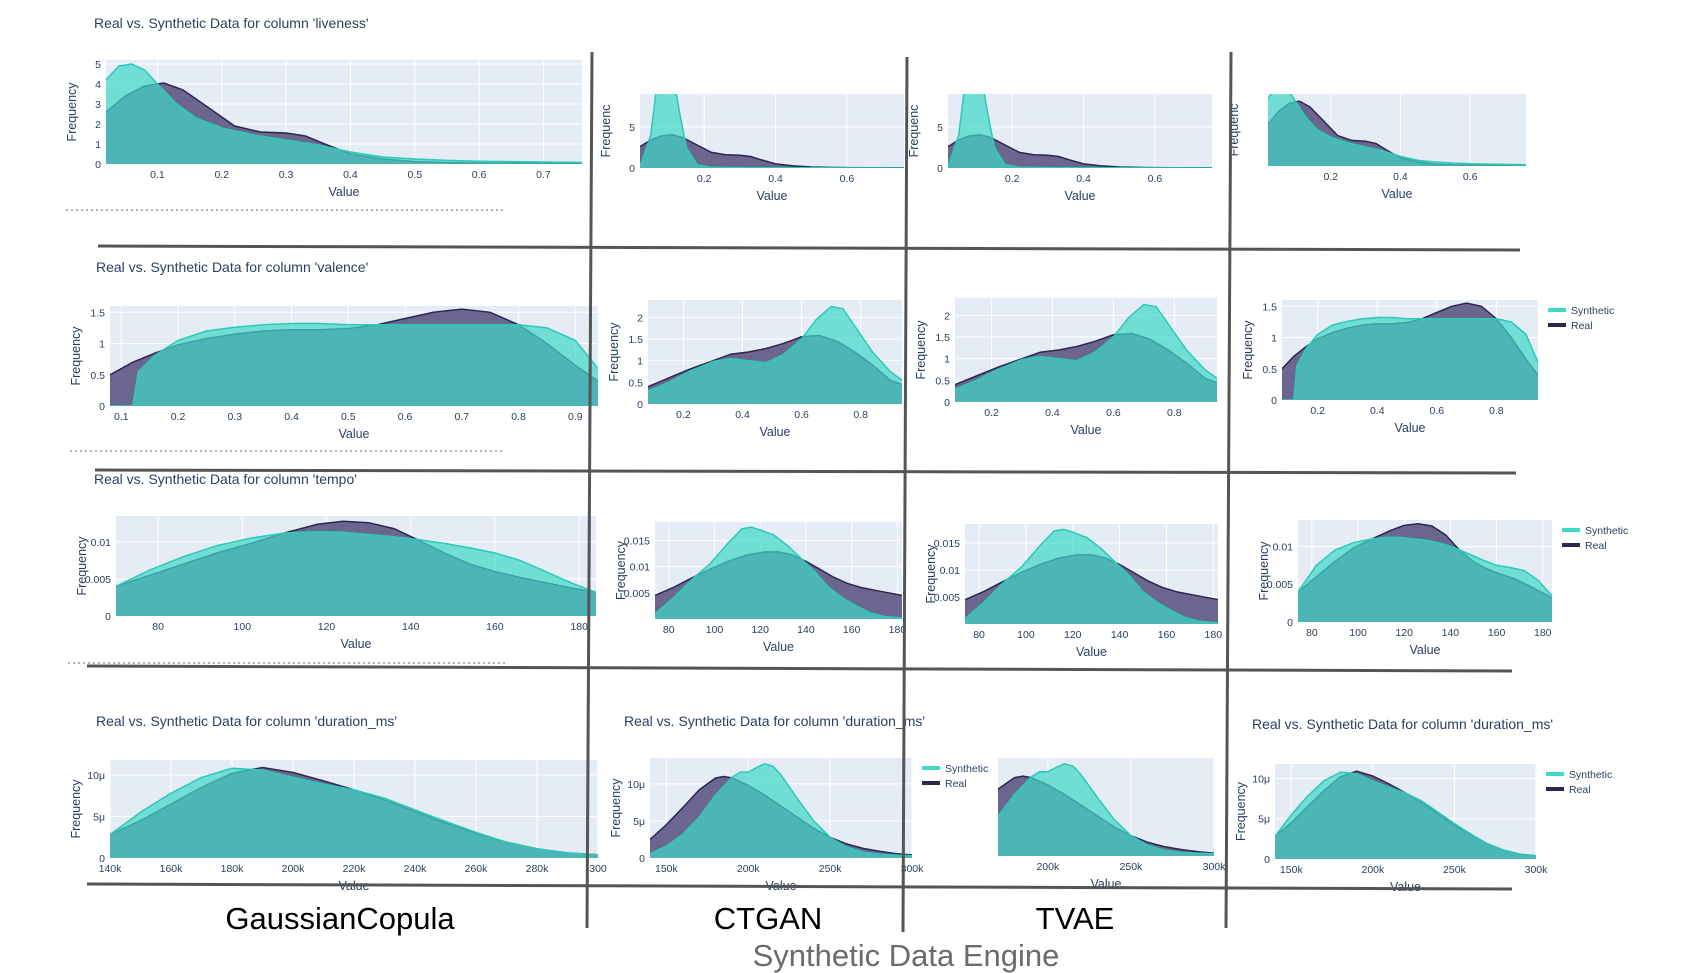  Describe the element at coordinates (831, 869) in the screenshot. I see `x-tick-label: 250k` at that location.